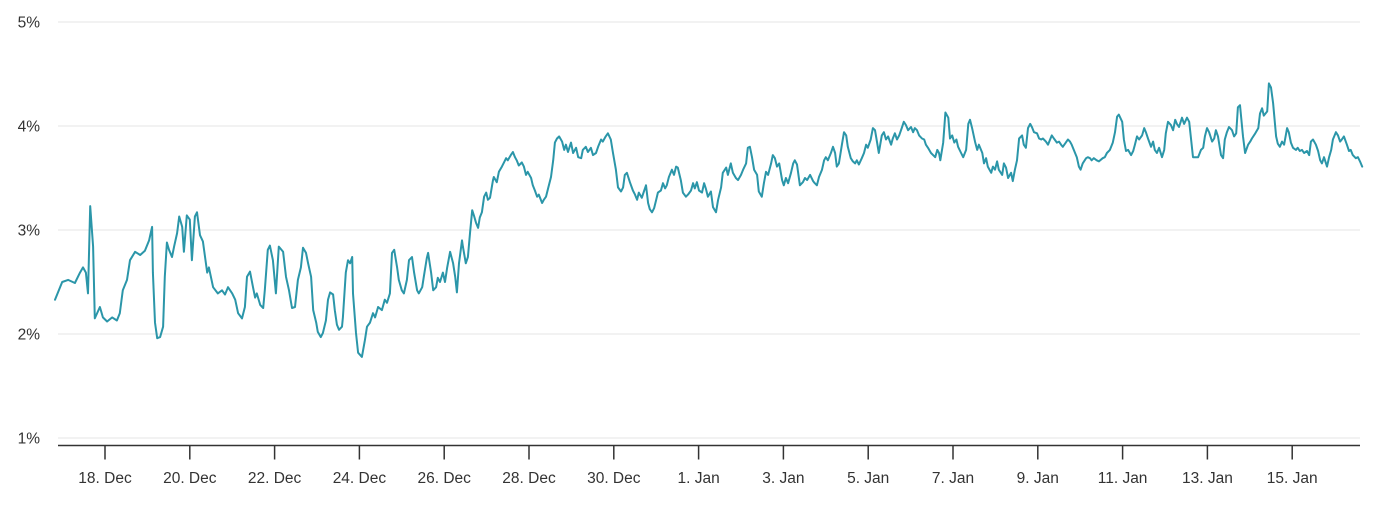 Image resolution: width=1375 pixels, height=506 pixels. What do you see at coordinates (614, 478) in the screenshot?
I see `x-axis-label-6: 30. Dec` at bounding box center [614, 478].